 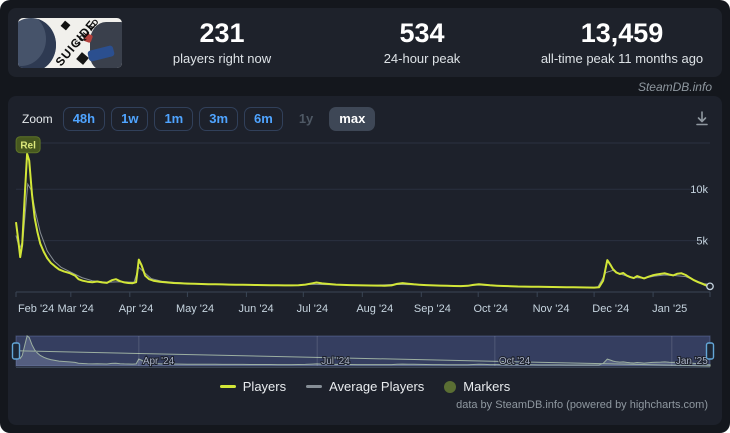 I want to click on zoom-6m-button: 6m, so click(x=263, y=119).